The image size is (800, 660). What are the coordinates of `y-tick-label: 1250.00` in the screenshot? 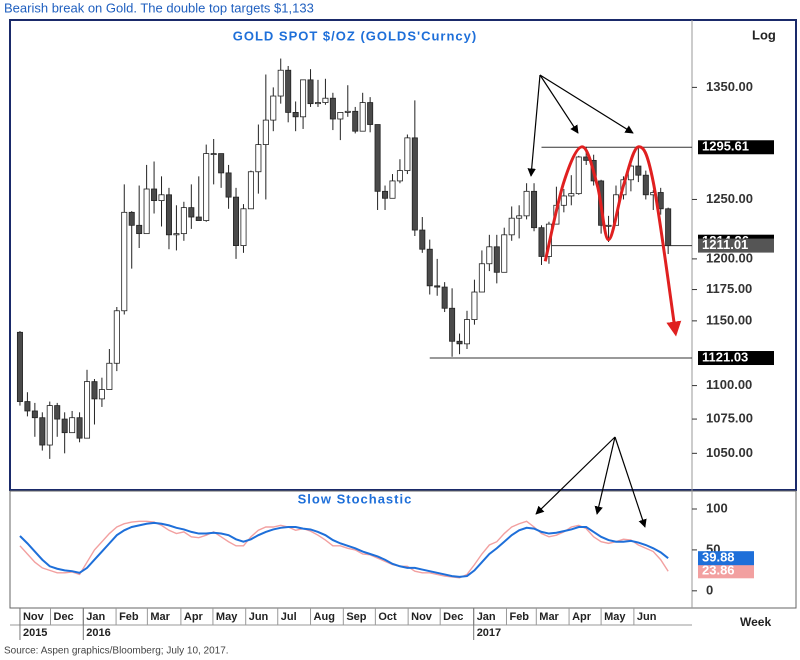 It's located at (729, 198).